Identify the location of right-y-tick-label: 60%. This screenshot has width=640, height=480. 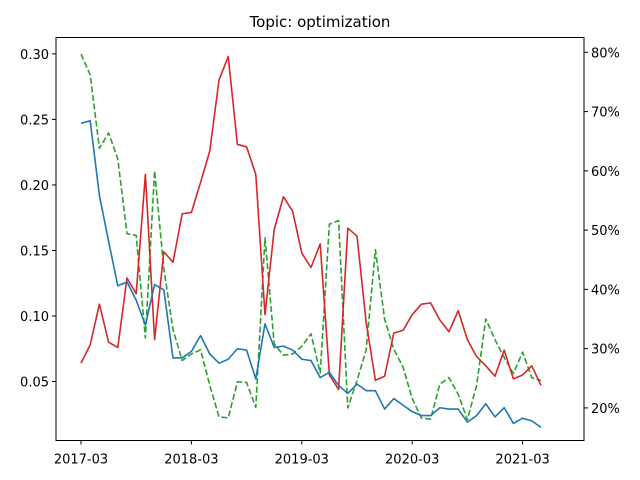
(605, 172).